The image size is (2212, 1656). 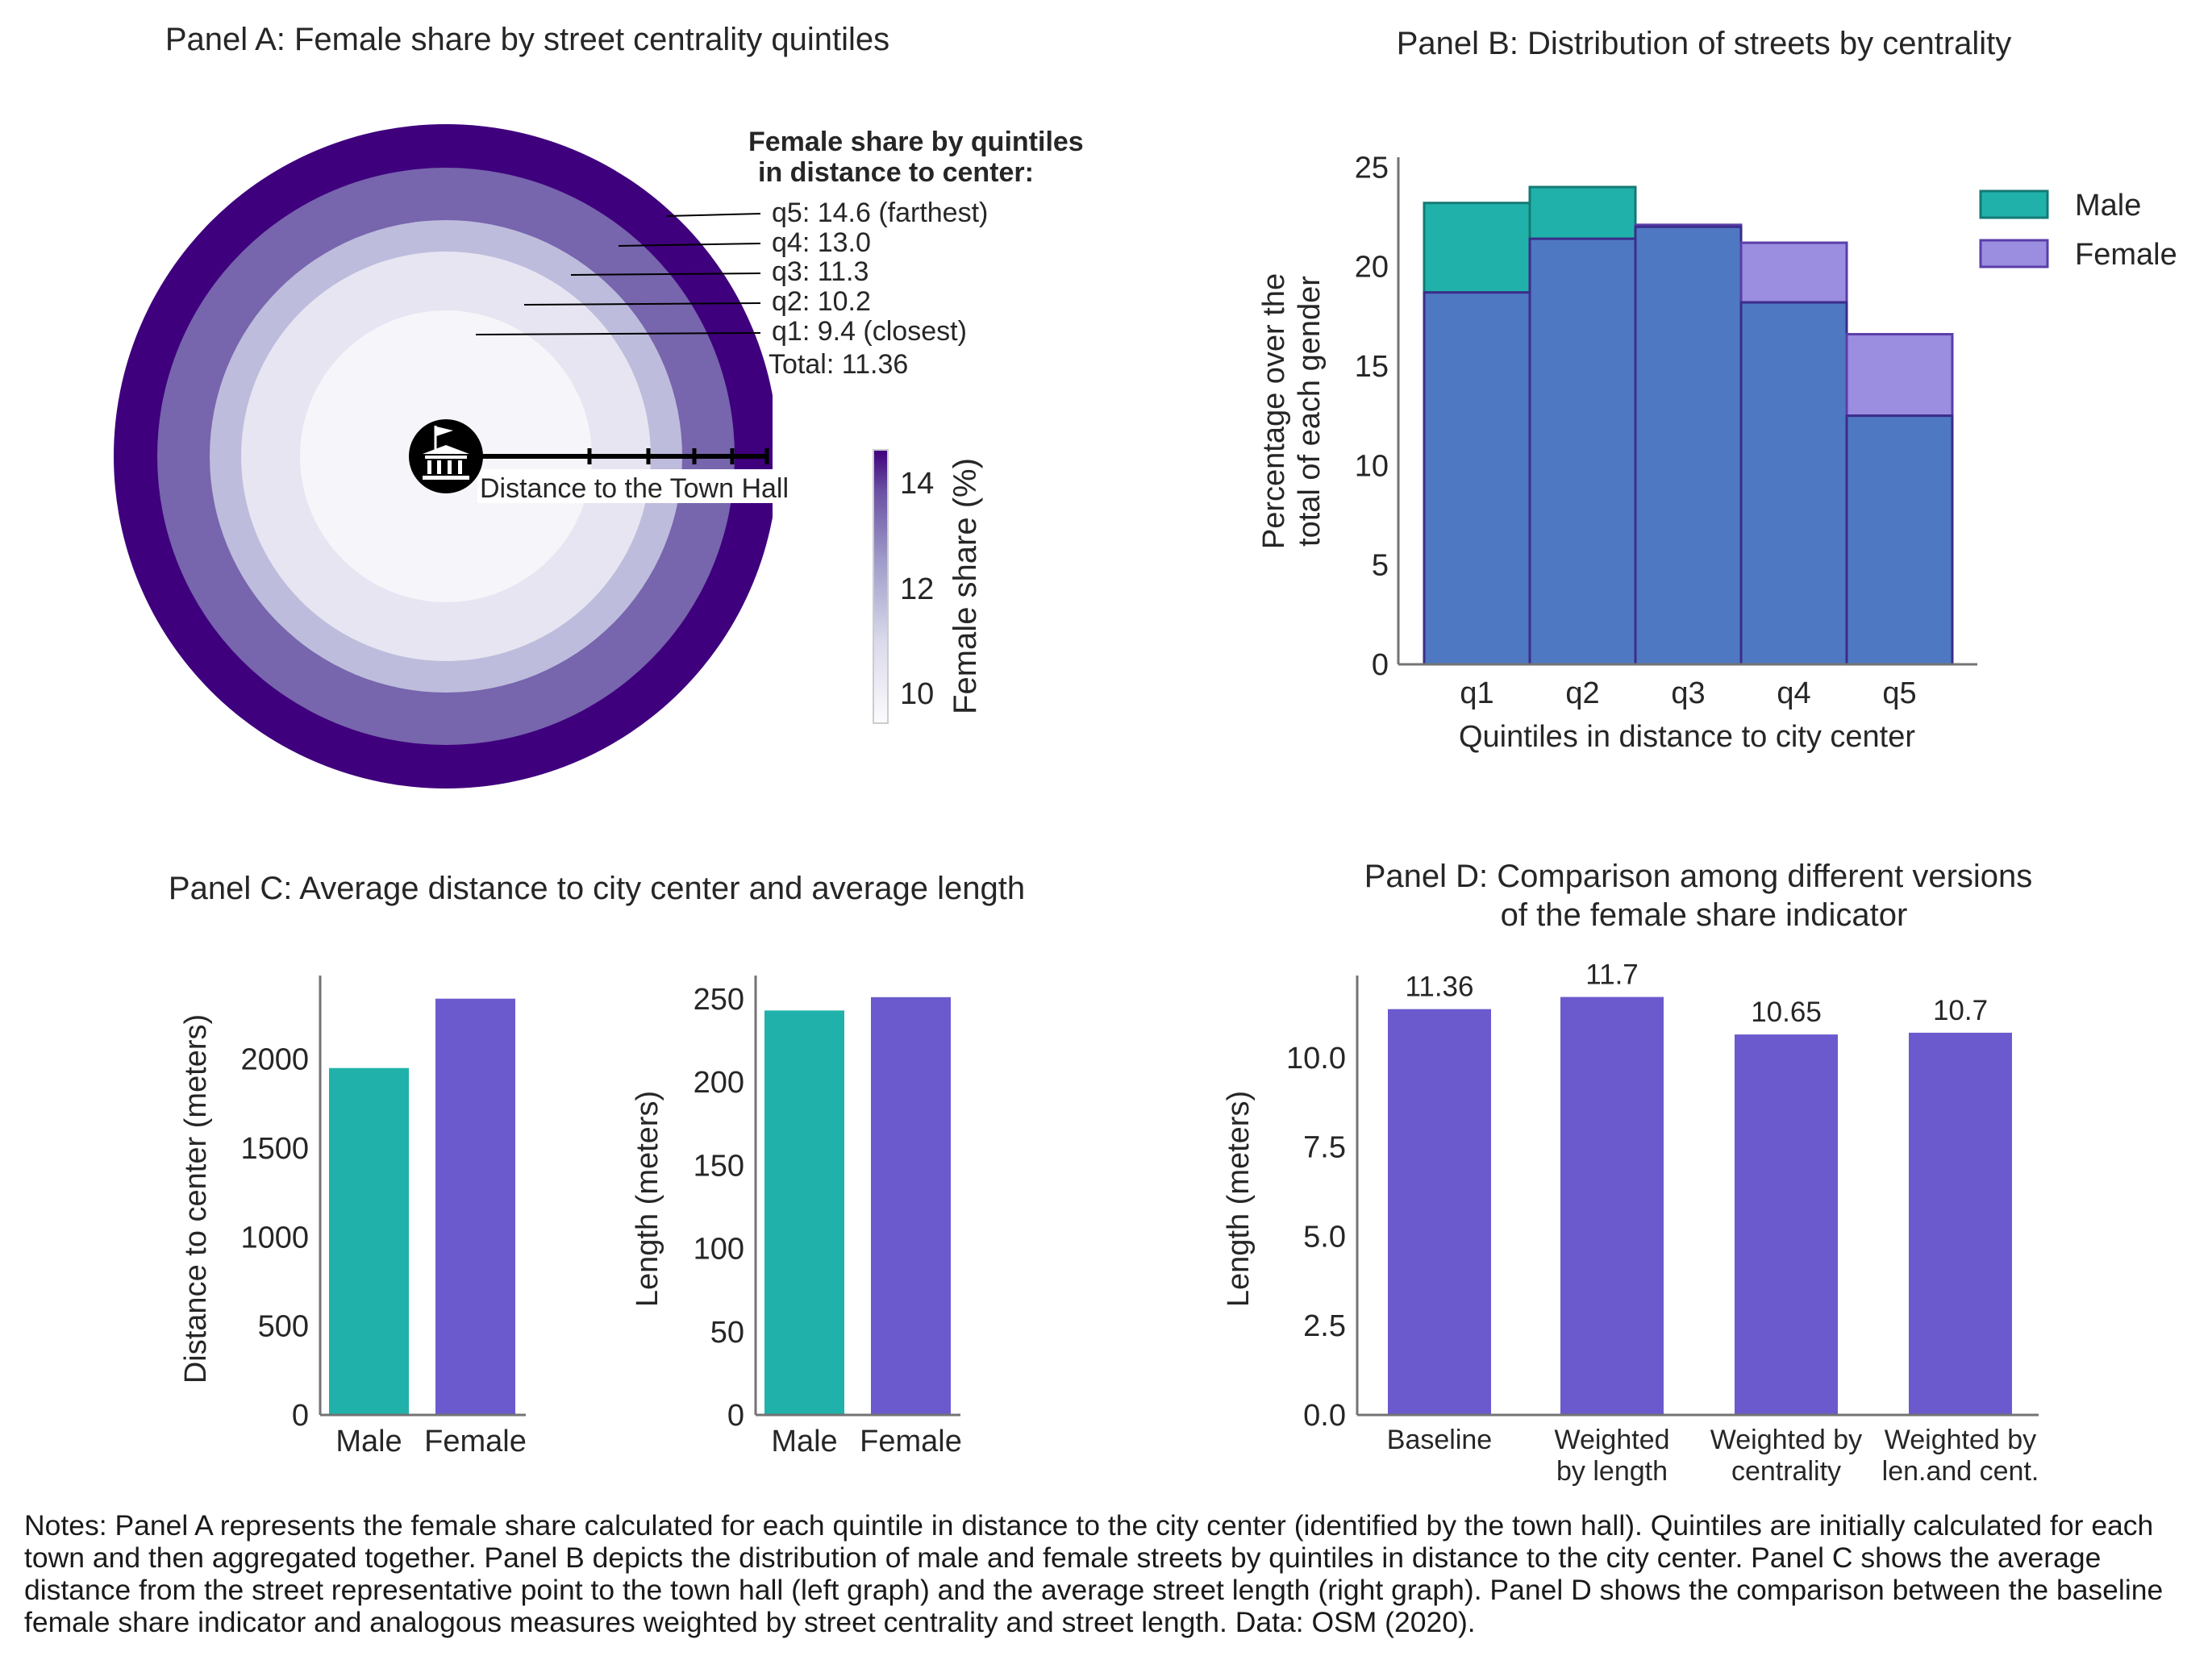 I want to click on leader-line-q1, so click(x=618, y=333).